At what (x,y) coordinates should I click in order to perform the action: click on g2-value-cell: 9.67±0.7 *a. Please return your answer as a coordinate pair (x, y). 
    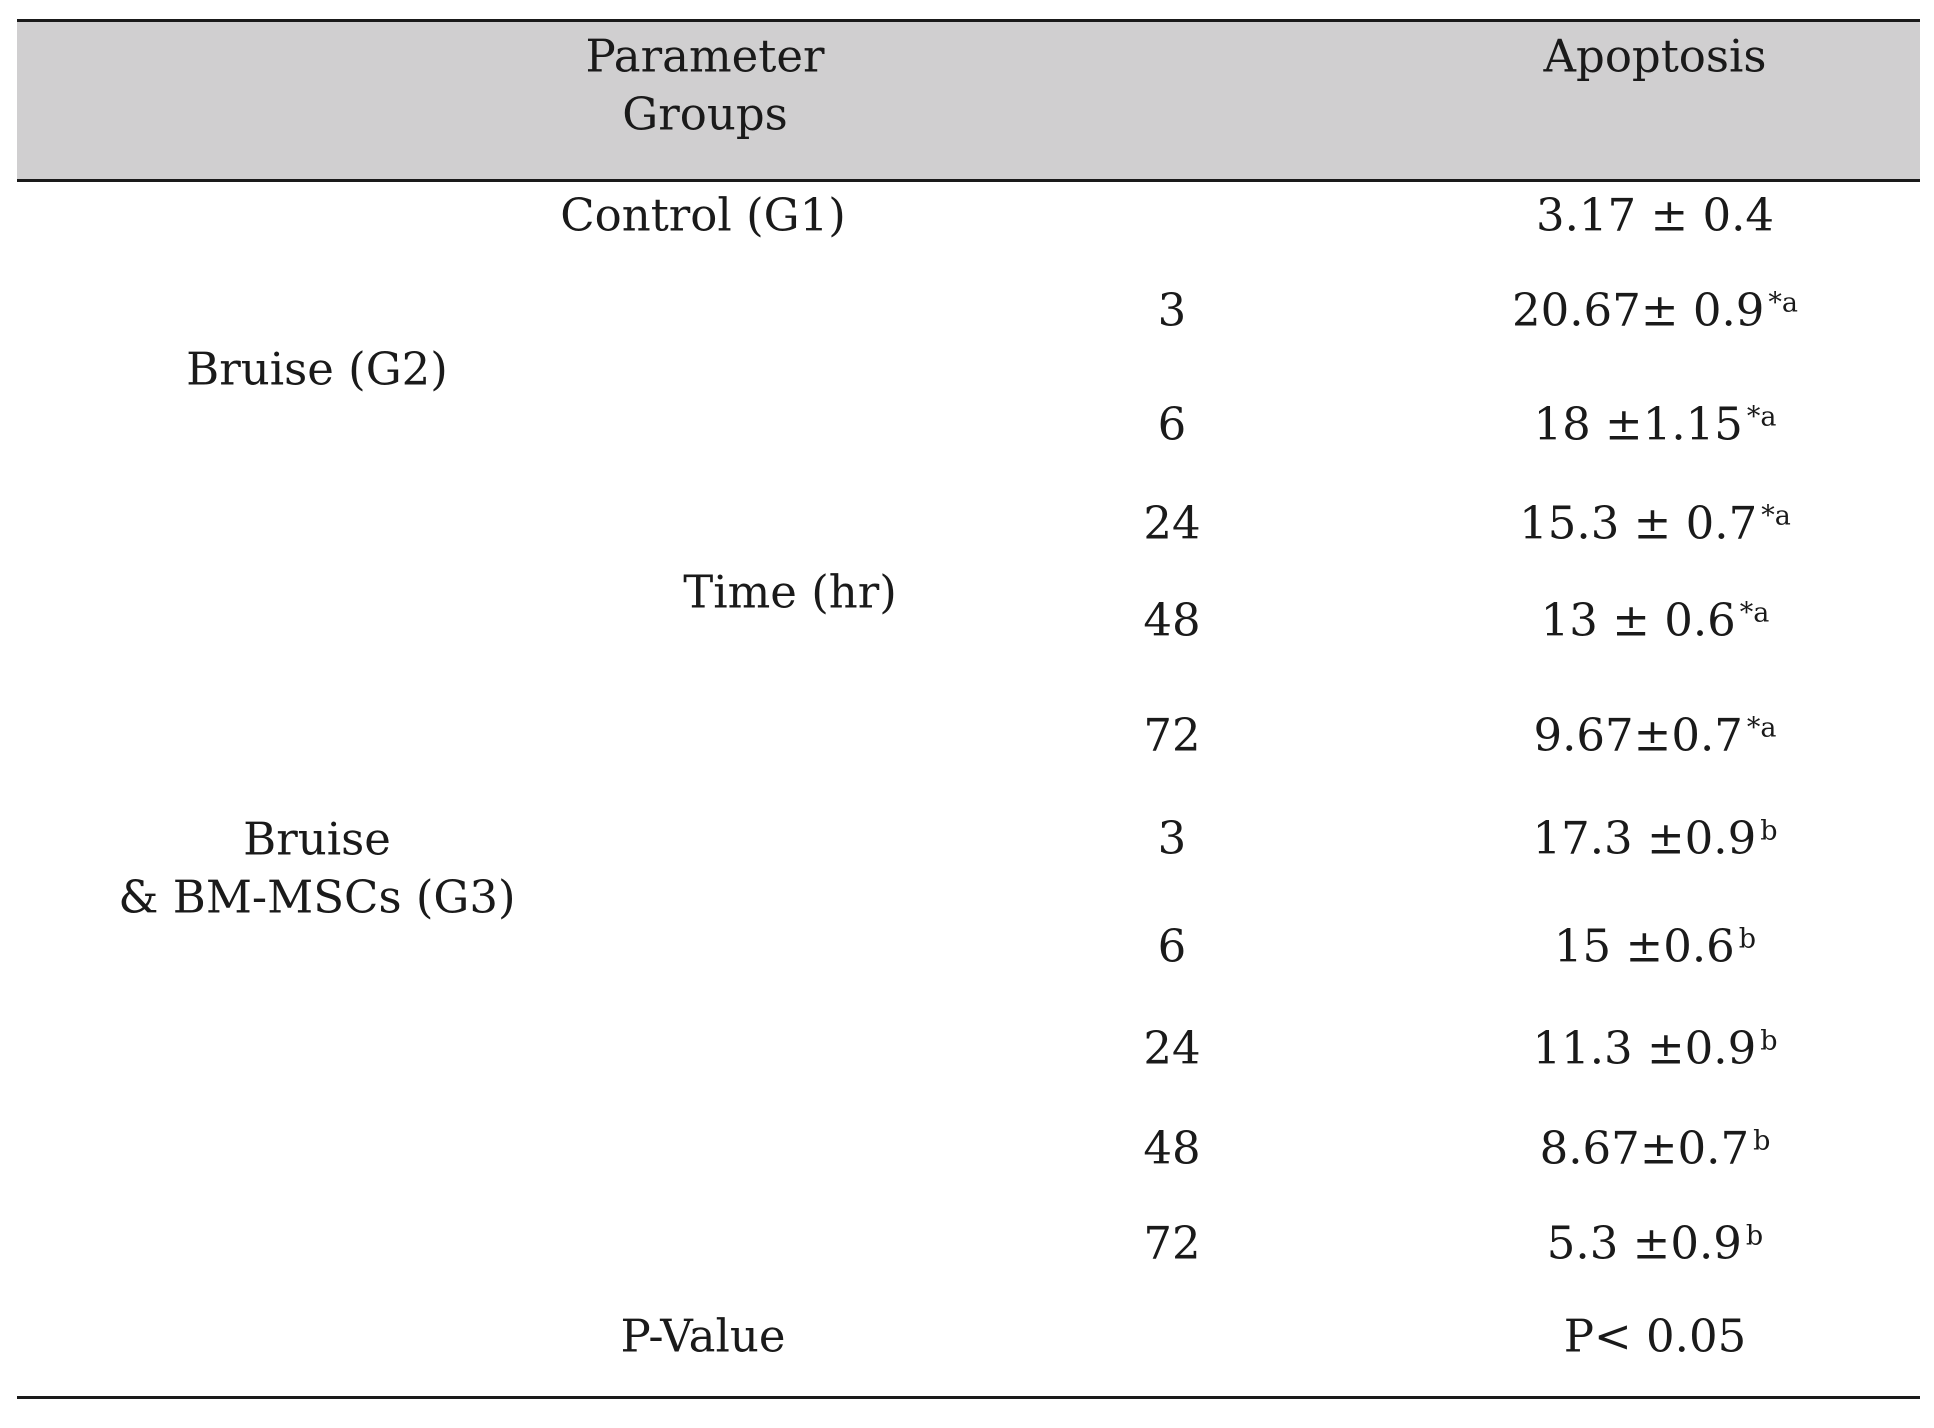
    Looking at the image, I should click on (1654, 735).